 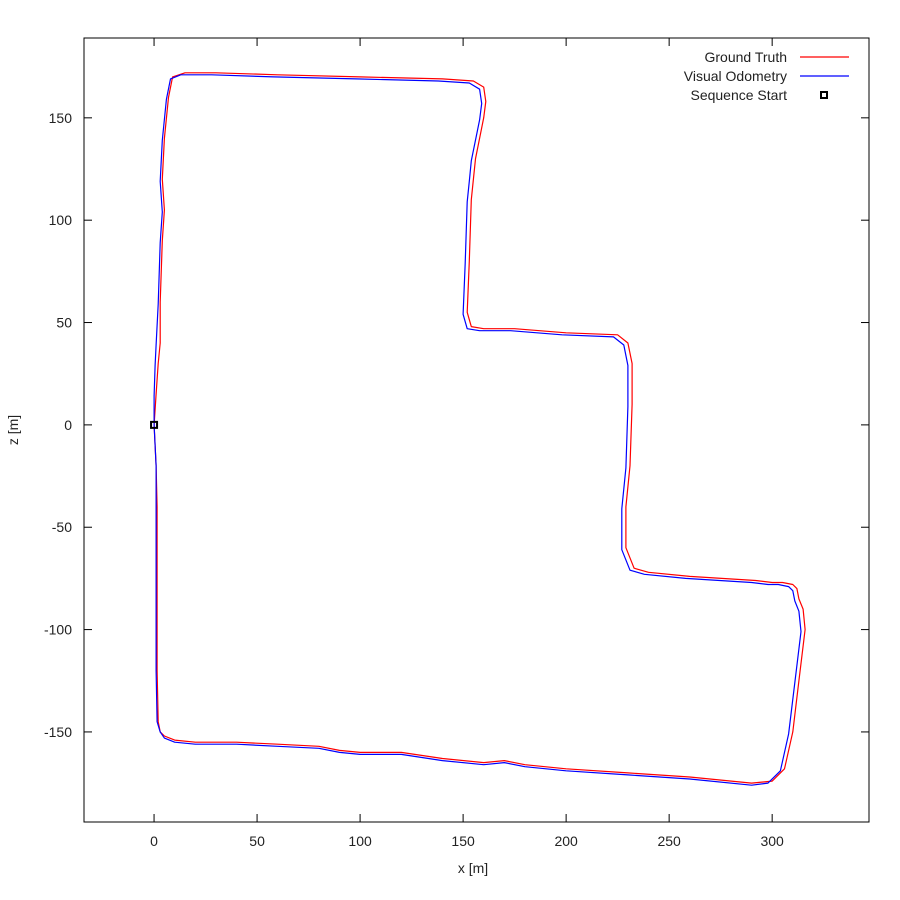 What do you see at coordinates (62, 527) in the screenshot?
I see `y-tick-label: -50` at bounding box center [62, 527].